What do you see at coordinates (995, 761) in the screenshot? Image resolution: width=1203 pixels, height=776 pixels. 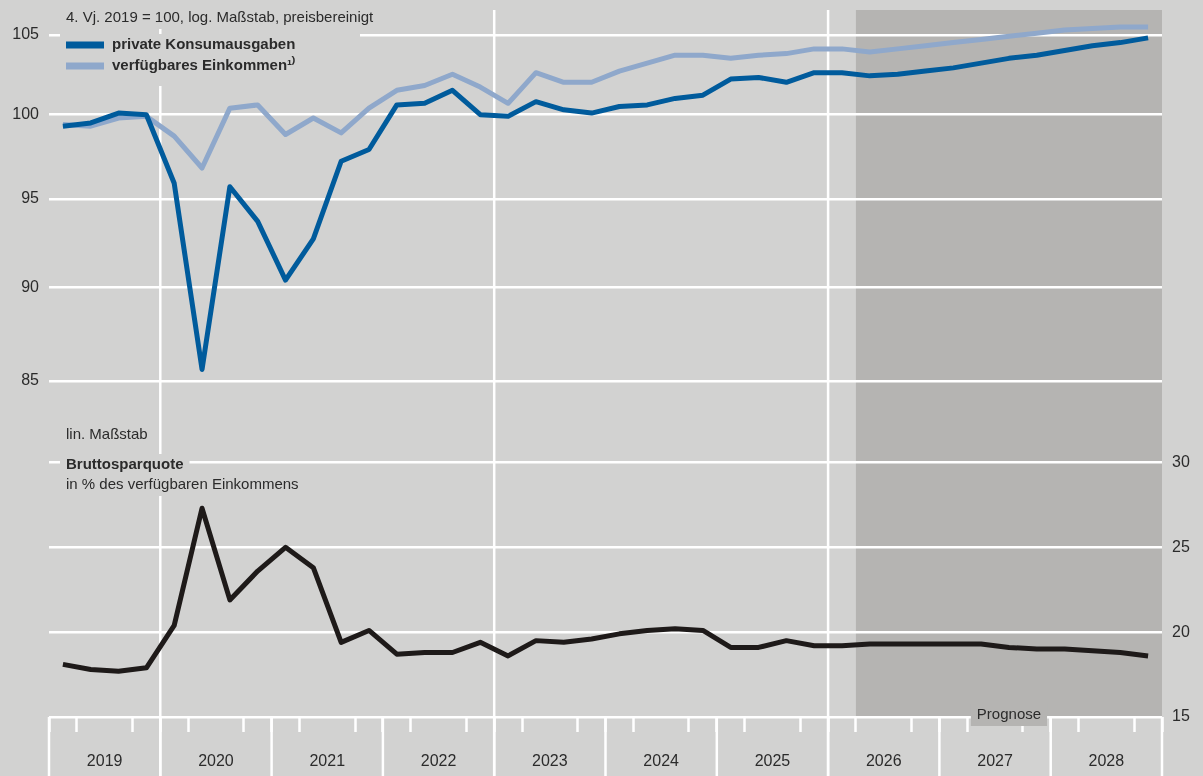 I see `x-tick-label: 2027` at bounding box center [995, 761].